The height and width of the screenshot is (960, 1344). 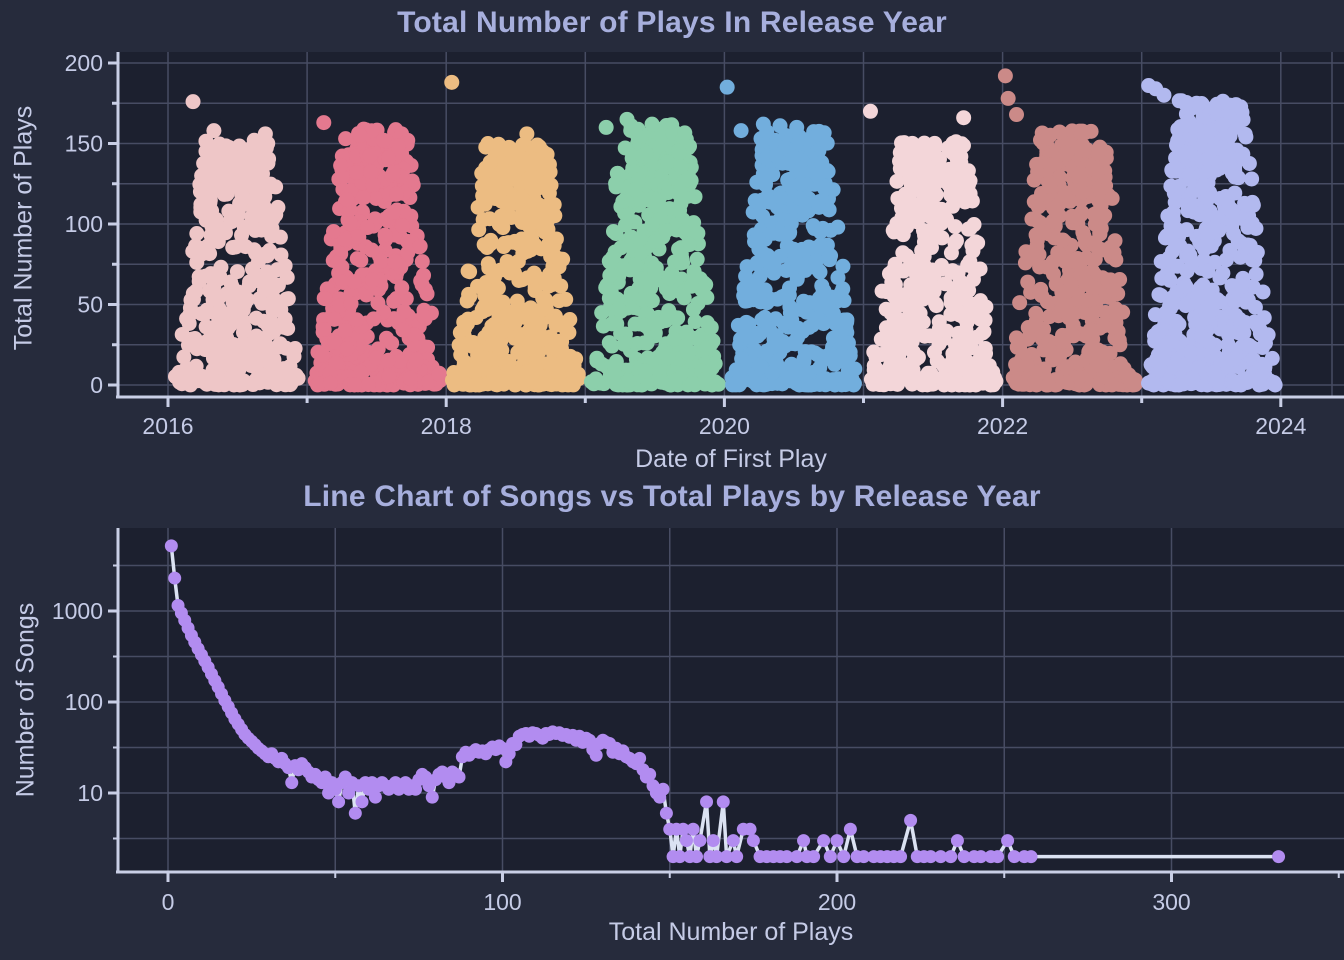 What do you see at coordinates (84, 224) in the screenshot?
I see `y-tick-label: 100` at bounding box center [84, 224].